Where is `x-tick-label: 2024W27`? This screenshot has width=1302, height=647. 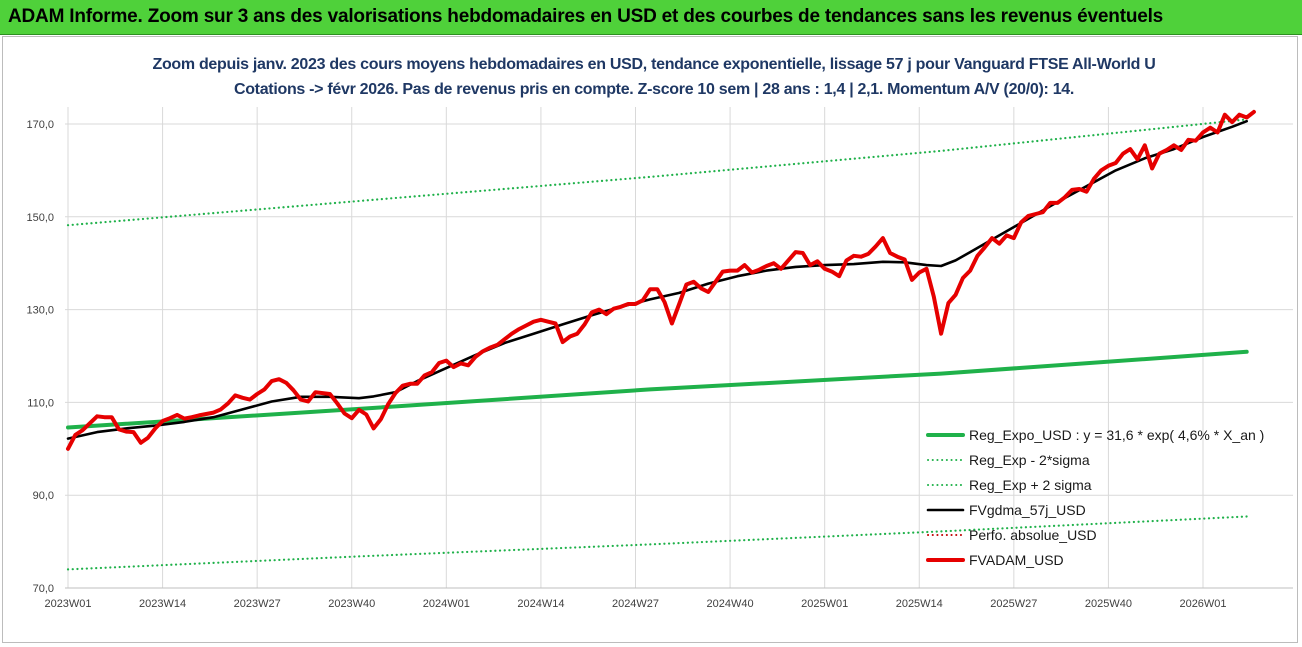
x-tick-label: 2024W27 is located at coordinates (635, 604).